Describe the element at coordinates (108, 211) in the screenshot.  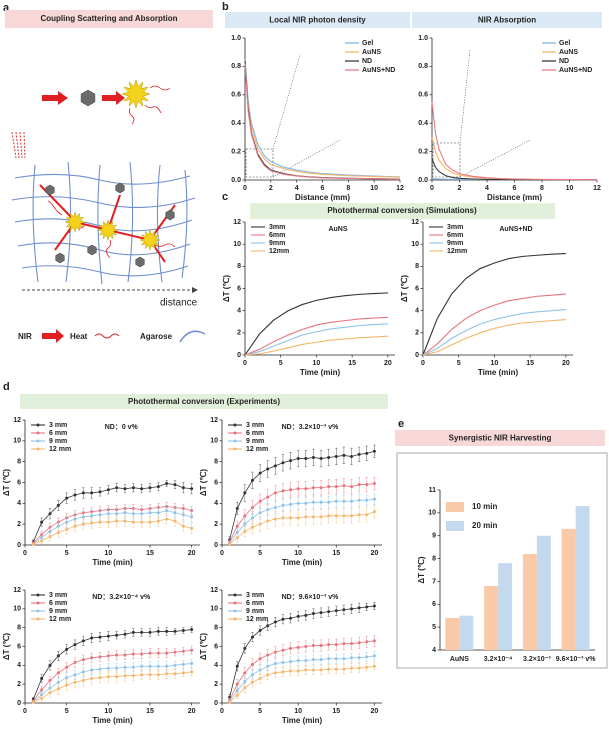
I see `diagram` at that location.